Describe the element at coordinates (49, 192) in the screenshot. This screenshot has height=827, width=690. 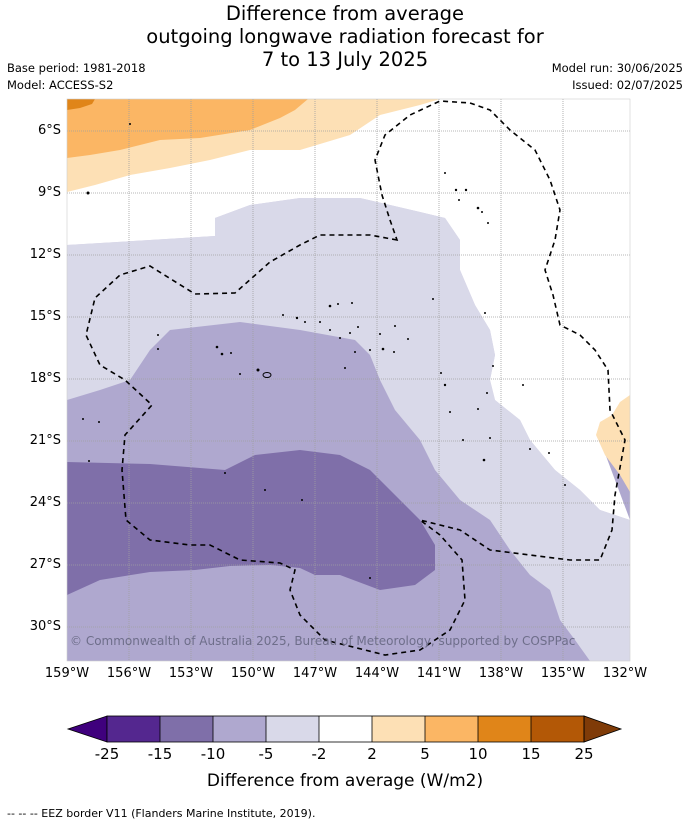
I see `lat-label: 9°S` at that location.